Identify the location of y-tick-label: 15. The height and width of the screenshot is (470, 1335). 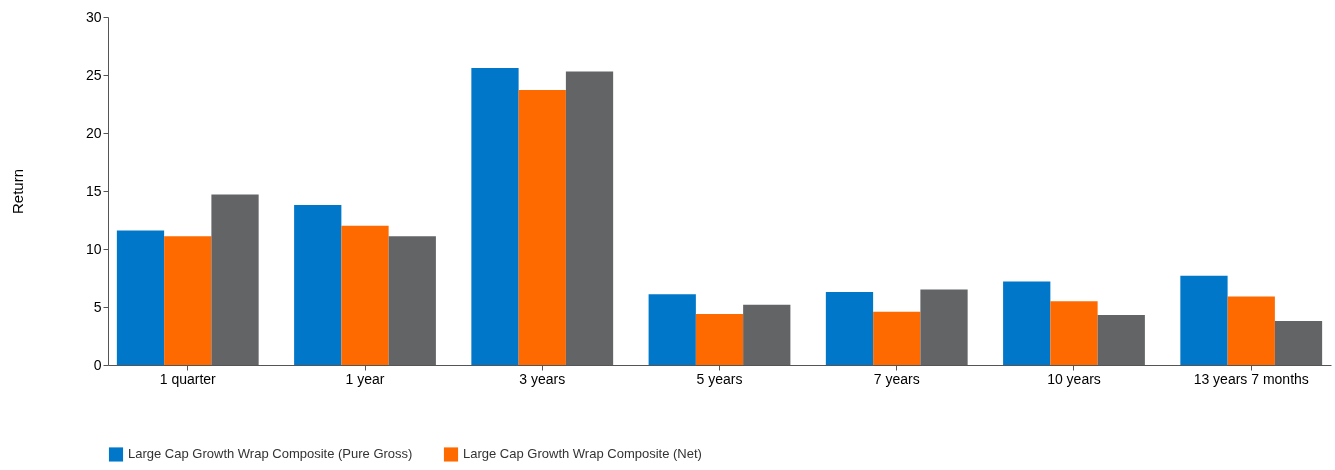
(93, 190).